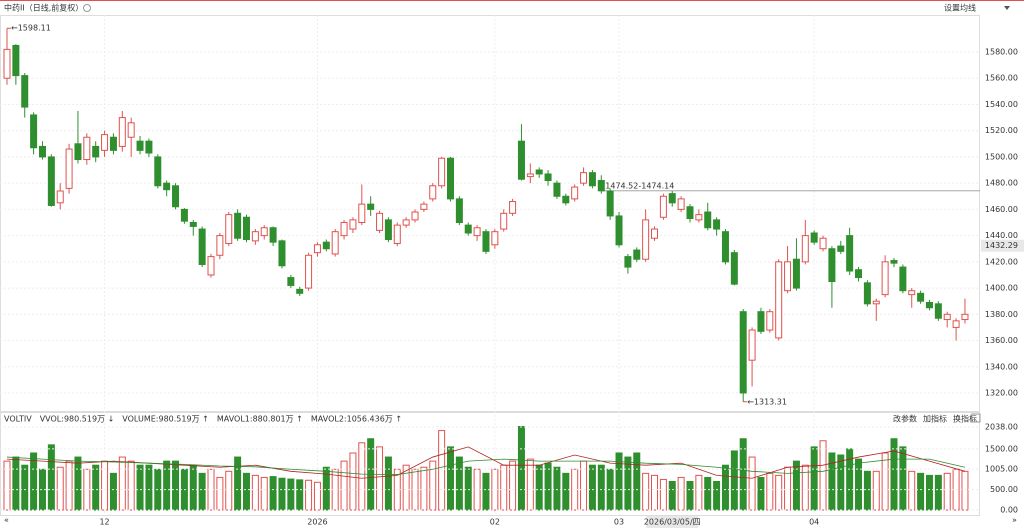 This screenshot has width=1024, height=529. I want to click on y-tick-label: 1440.00, so click(1001, 235).